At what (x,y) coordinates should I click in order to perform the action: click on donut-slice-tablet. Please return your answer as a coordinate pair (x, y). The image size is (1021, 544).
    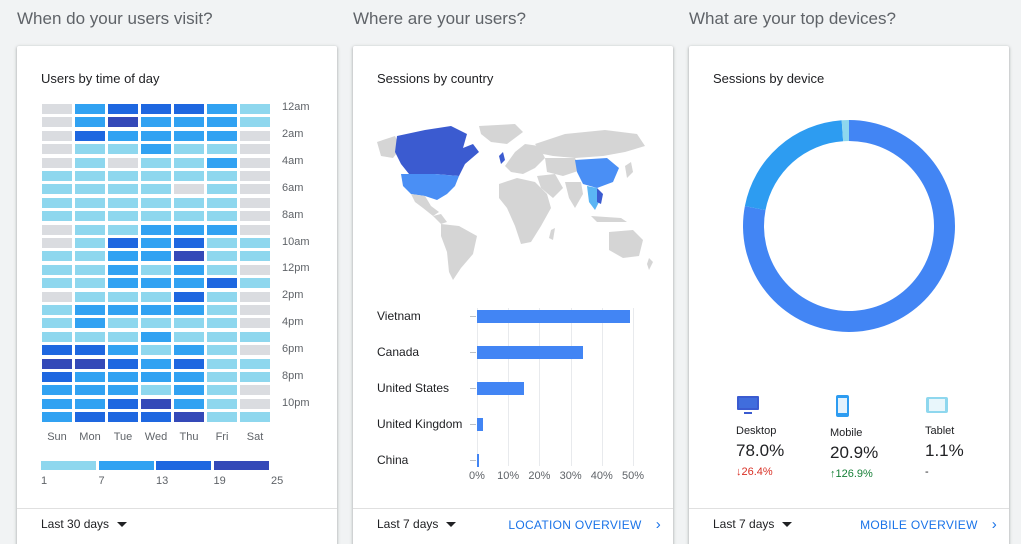
    Looking at the image, I should click on (845, 131).